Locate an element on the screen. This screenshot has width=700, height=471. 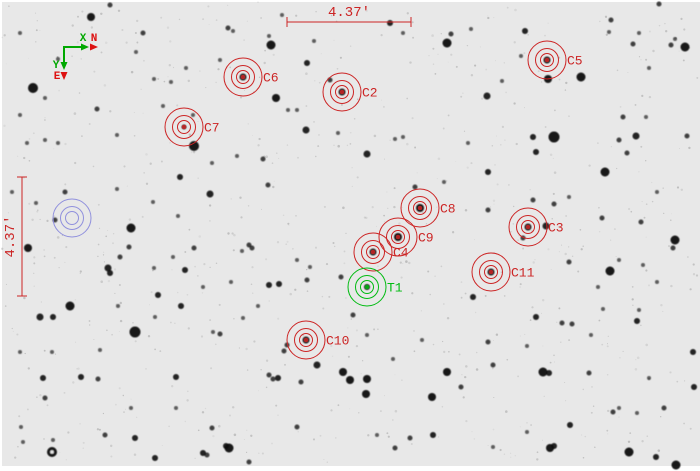
aperture-c5: C5 is located at coordinates (555, 60).